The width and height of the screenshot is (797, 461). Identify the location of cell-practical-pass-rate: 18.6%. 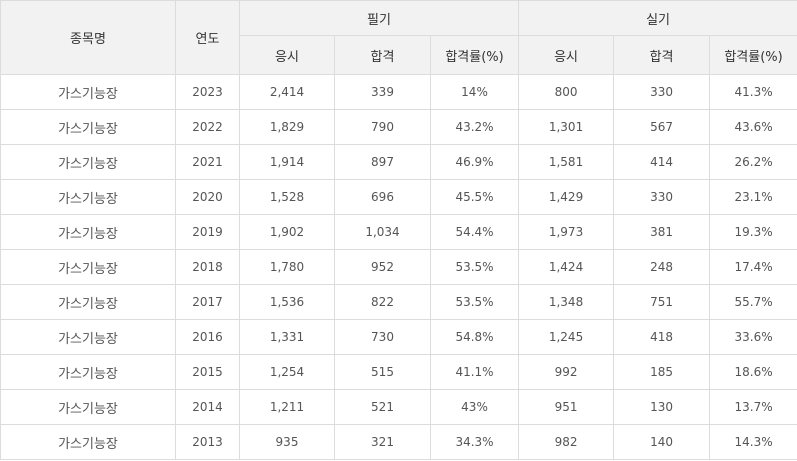
(753, 372).